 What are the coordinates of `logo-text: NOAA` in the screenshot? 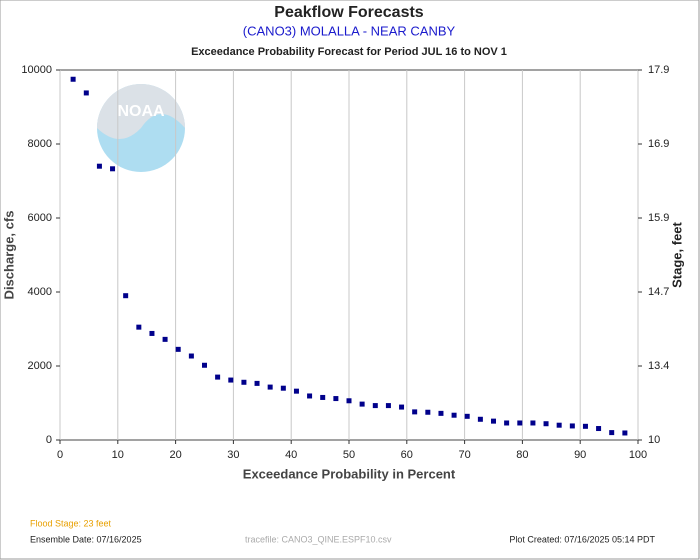 It's located at (141, 111).